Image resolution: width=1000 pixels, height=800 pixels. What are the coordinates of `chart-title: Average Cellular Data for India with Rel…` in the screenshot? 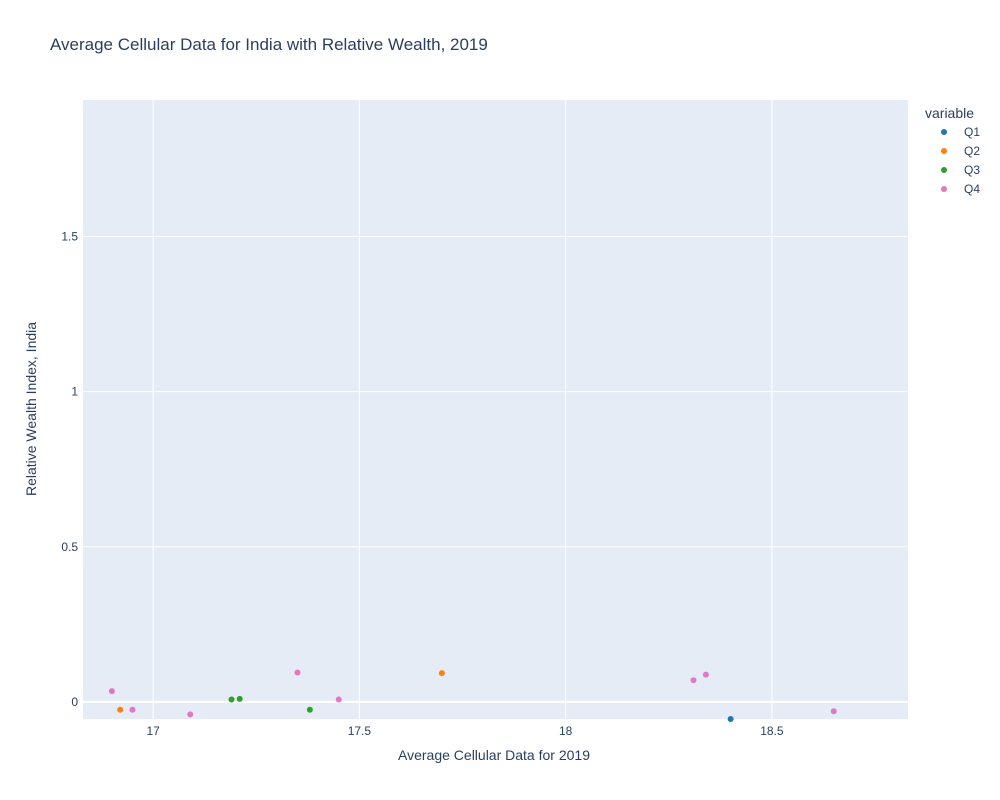 It's located at (269, 44).